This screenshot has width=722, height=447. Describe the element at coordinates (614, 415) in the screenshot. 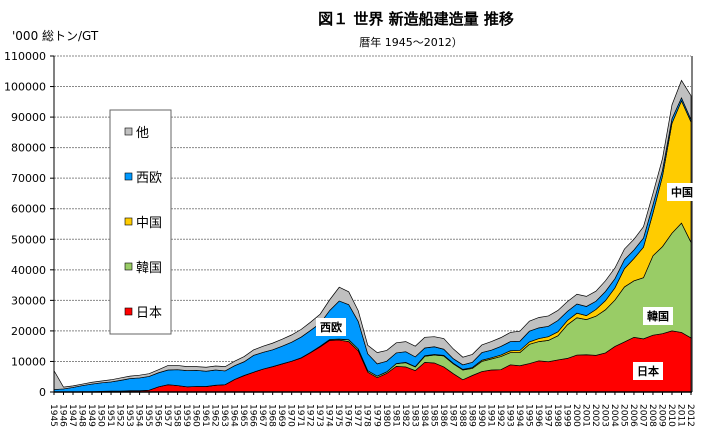

I see `x-tick-label: 2004` at that location.